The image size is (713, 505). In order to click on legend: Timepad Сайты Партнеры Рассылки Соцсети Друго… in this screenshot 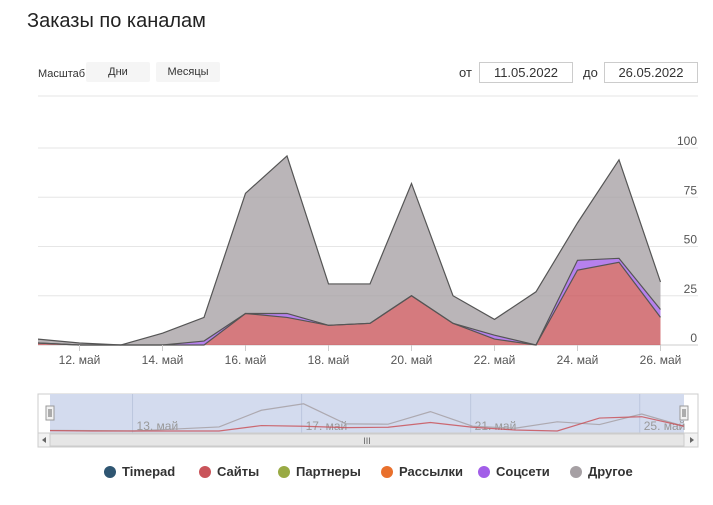, I will do `click(356, 472)`.